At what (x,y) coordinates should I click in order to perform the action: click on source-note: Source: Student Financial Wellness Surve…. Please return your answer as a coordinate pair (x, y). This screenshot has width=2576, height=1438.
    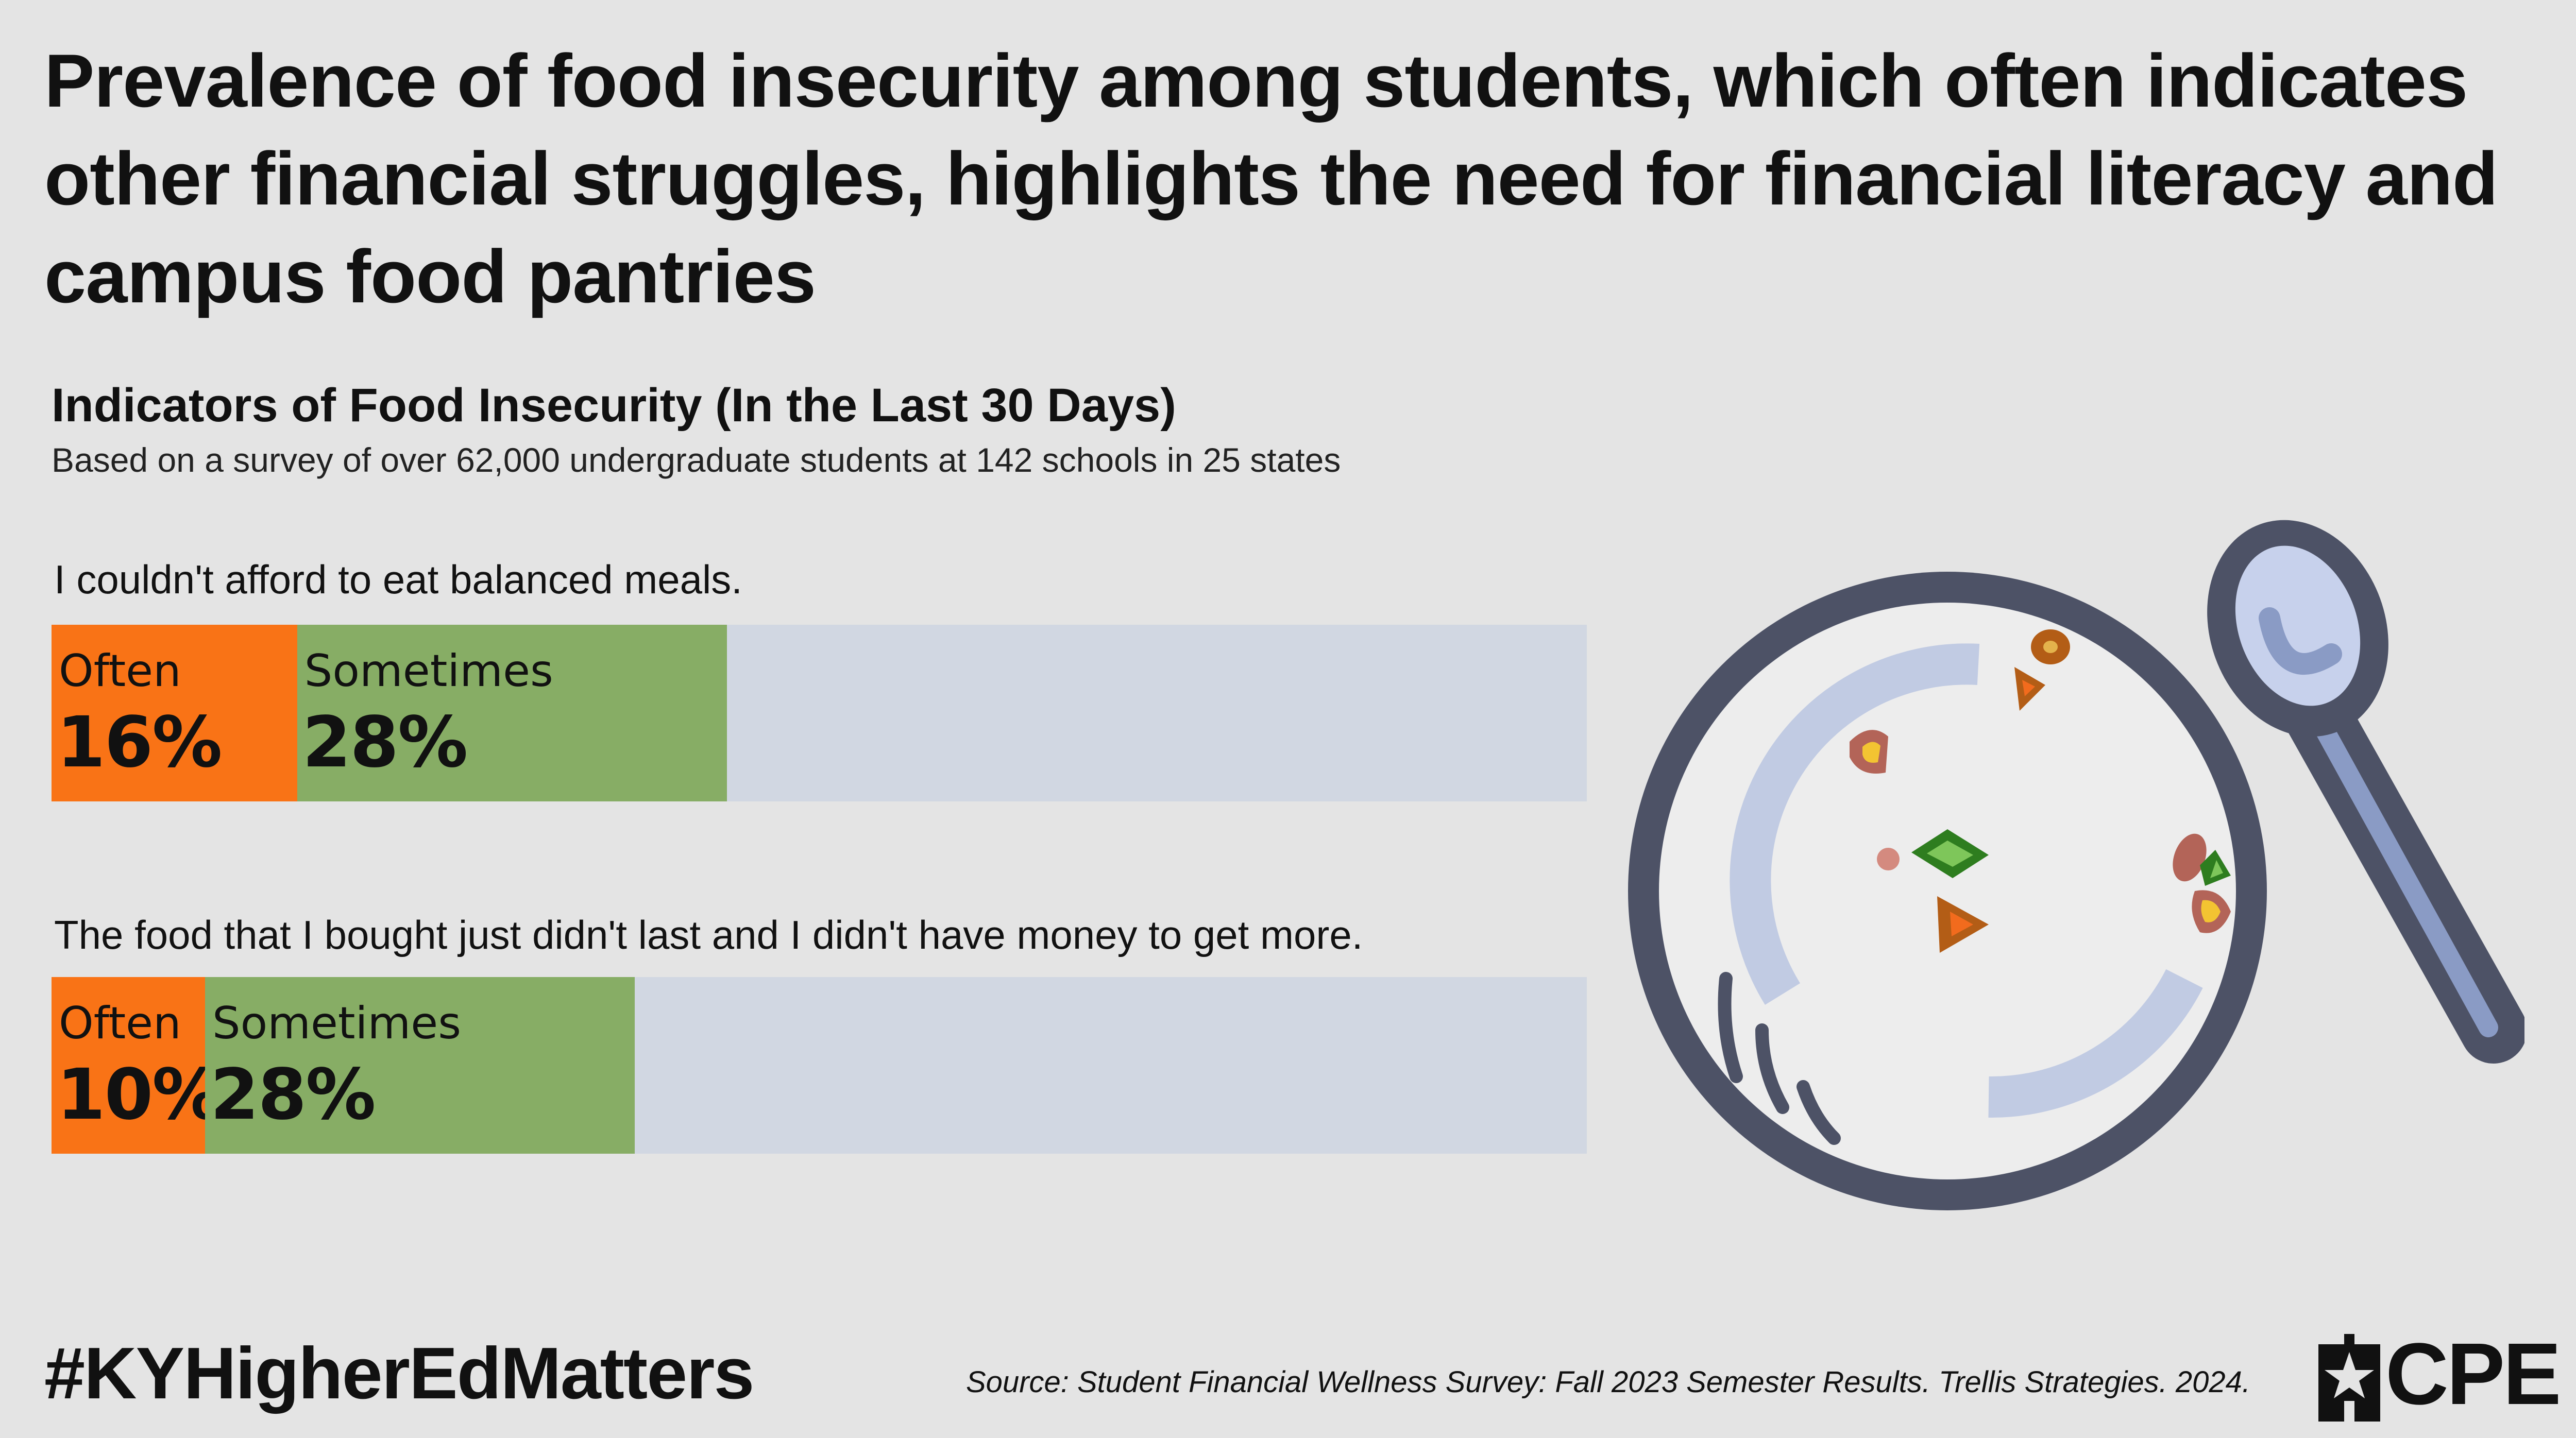
    Looking at the image, I should click on (1608, 1382).